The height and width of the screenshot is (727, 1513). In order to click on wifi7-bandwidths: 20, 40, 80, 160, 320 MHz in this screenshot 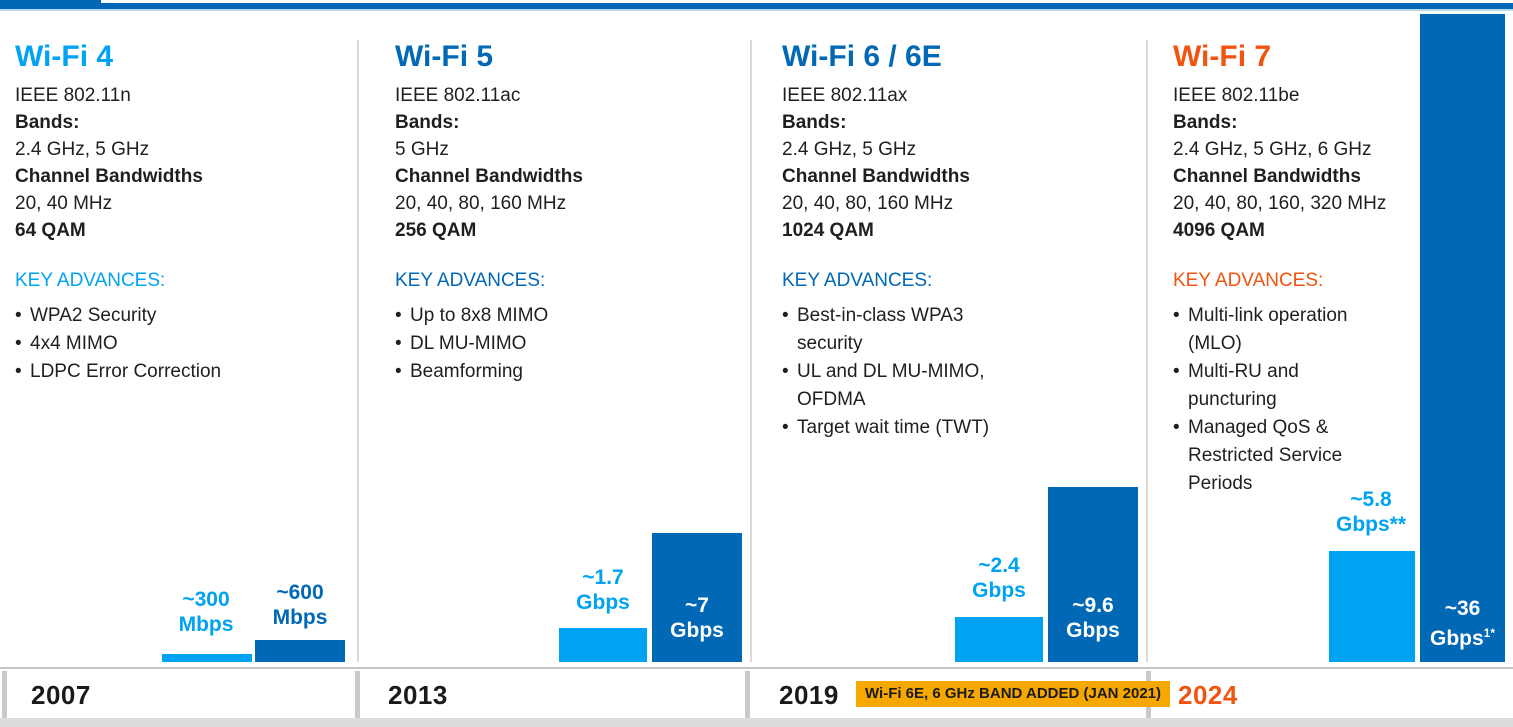, I will do `click(1280, 203)`.